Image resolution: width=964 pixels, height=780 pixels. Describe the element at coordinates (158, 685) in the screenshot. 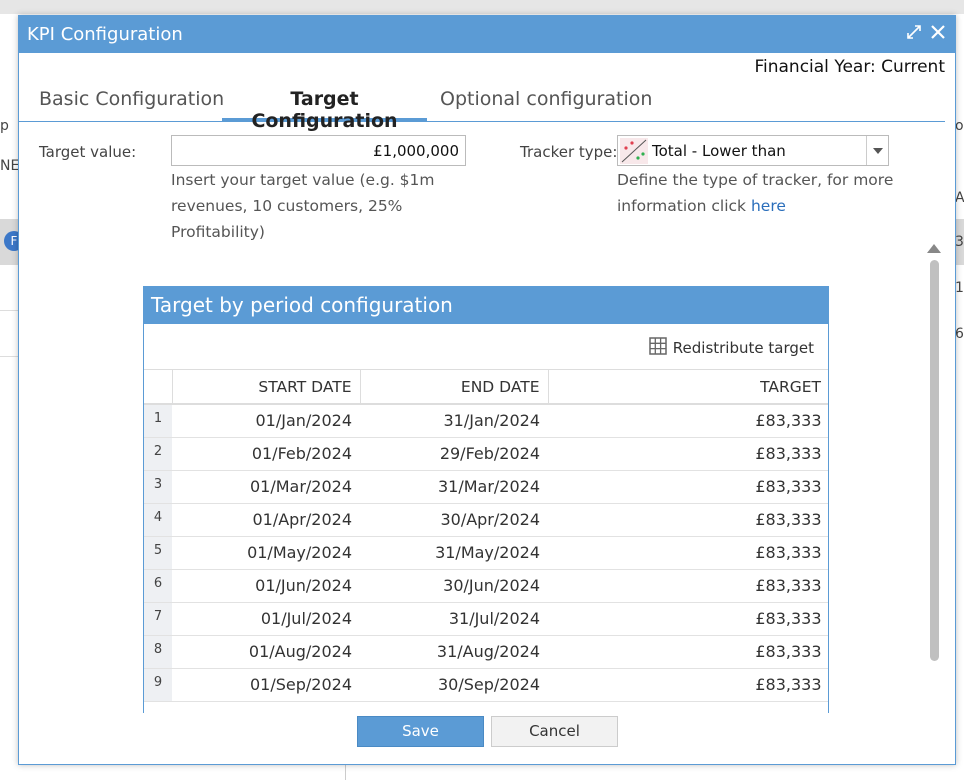

I see `row-number: 9` at that location.